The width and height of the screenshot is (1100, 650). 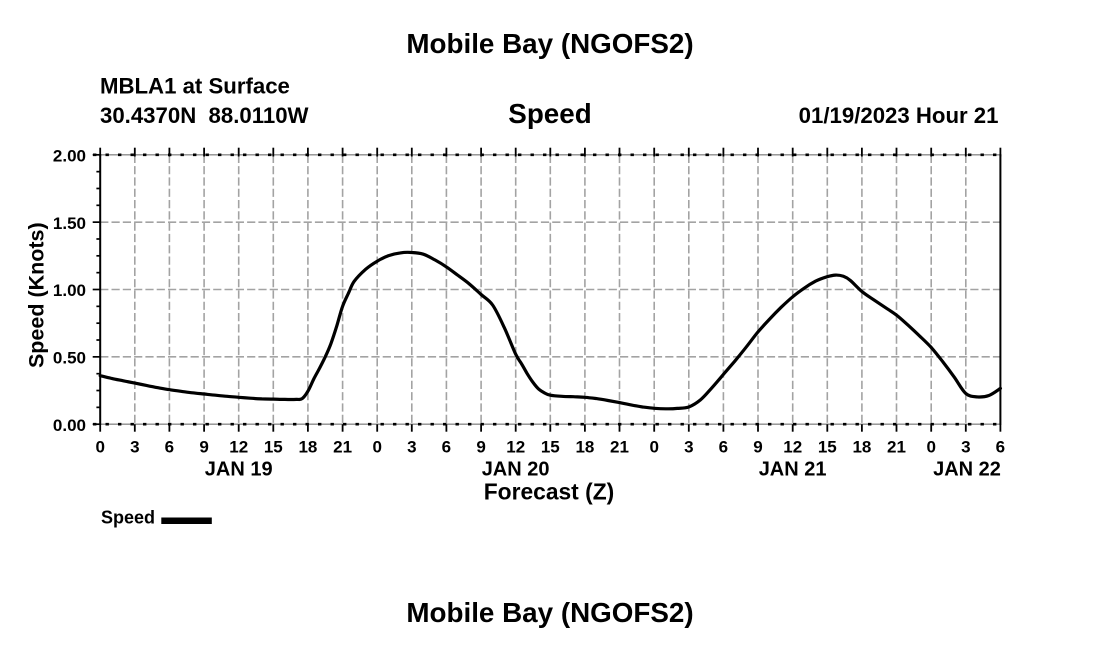 I want to click on svg-text: JAN 19, so click(x=239, y=469).